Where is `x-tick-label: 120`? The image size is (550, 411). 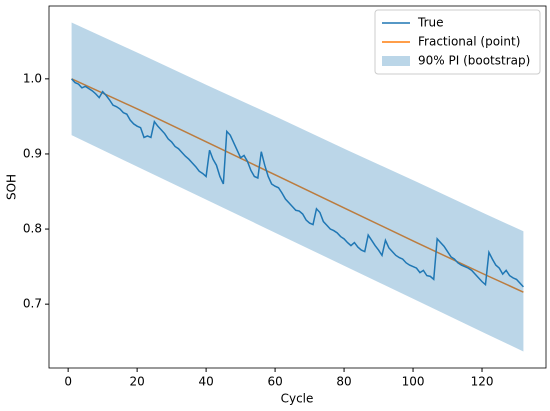 x-tick-label: 120 is located at coordinates (482, 382).